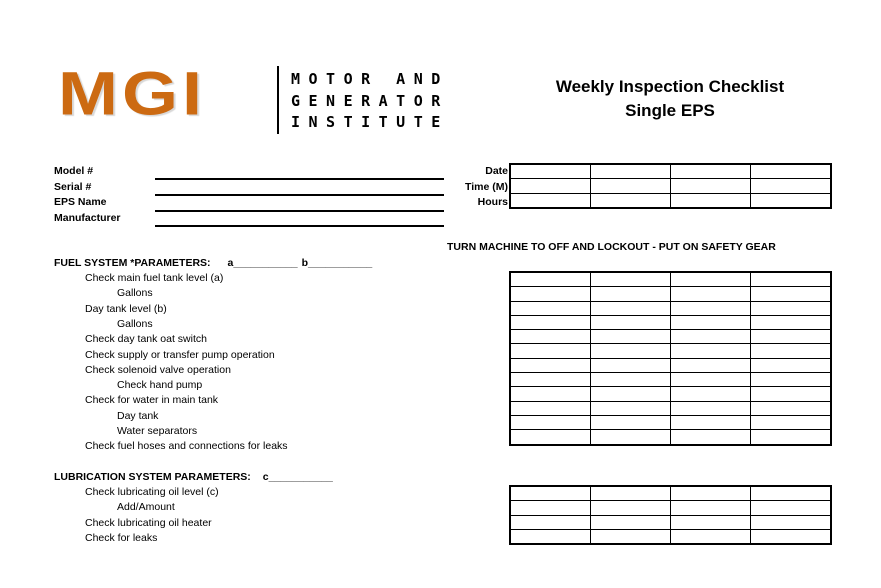 The image size is (881, 588). What do you see at coordinates (160, 385) in the screenshot?
I see `checklist-item: Check hand pump` at bounding box center [160, 385].